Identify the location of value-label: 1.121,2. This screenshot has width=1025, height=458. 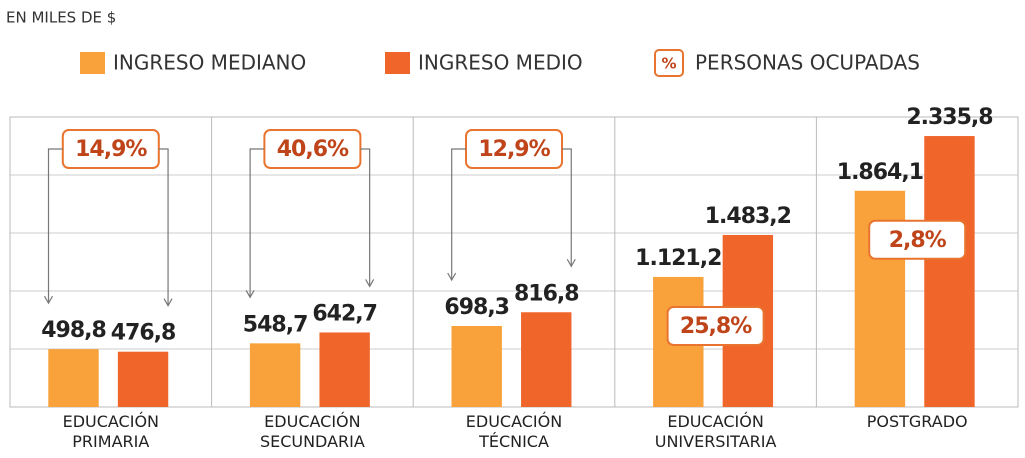
(678, 258).